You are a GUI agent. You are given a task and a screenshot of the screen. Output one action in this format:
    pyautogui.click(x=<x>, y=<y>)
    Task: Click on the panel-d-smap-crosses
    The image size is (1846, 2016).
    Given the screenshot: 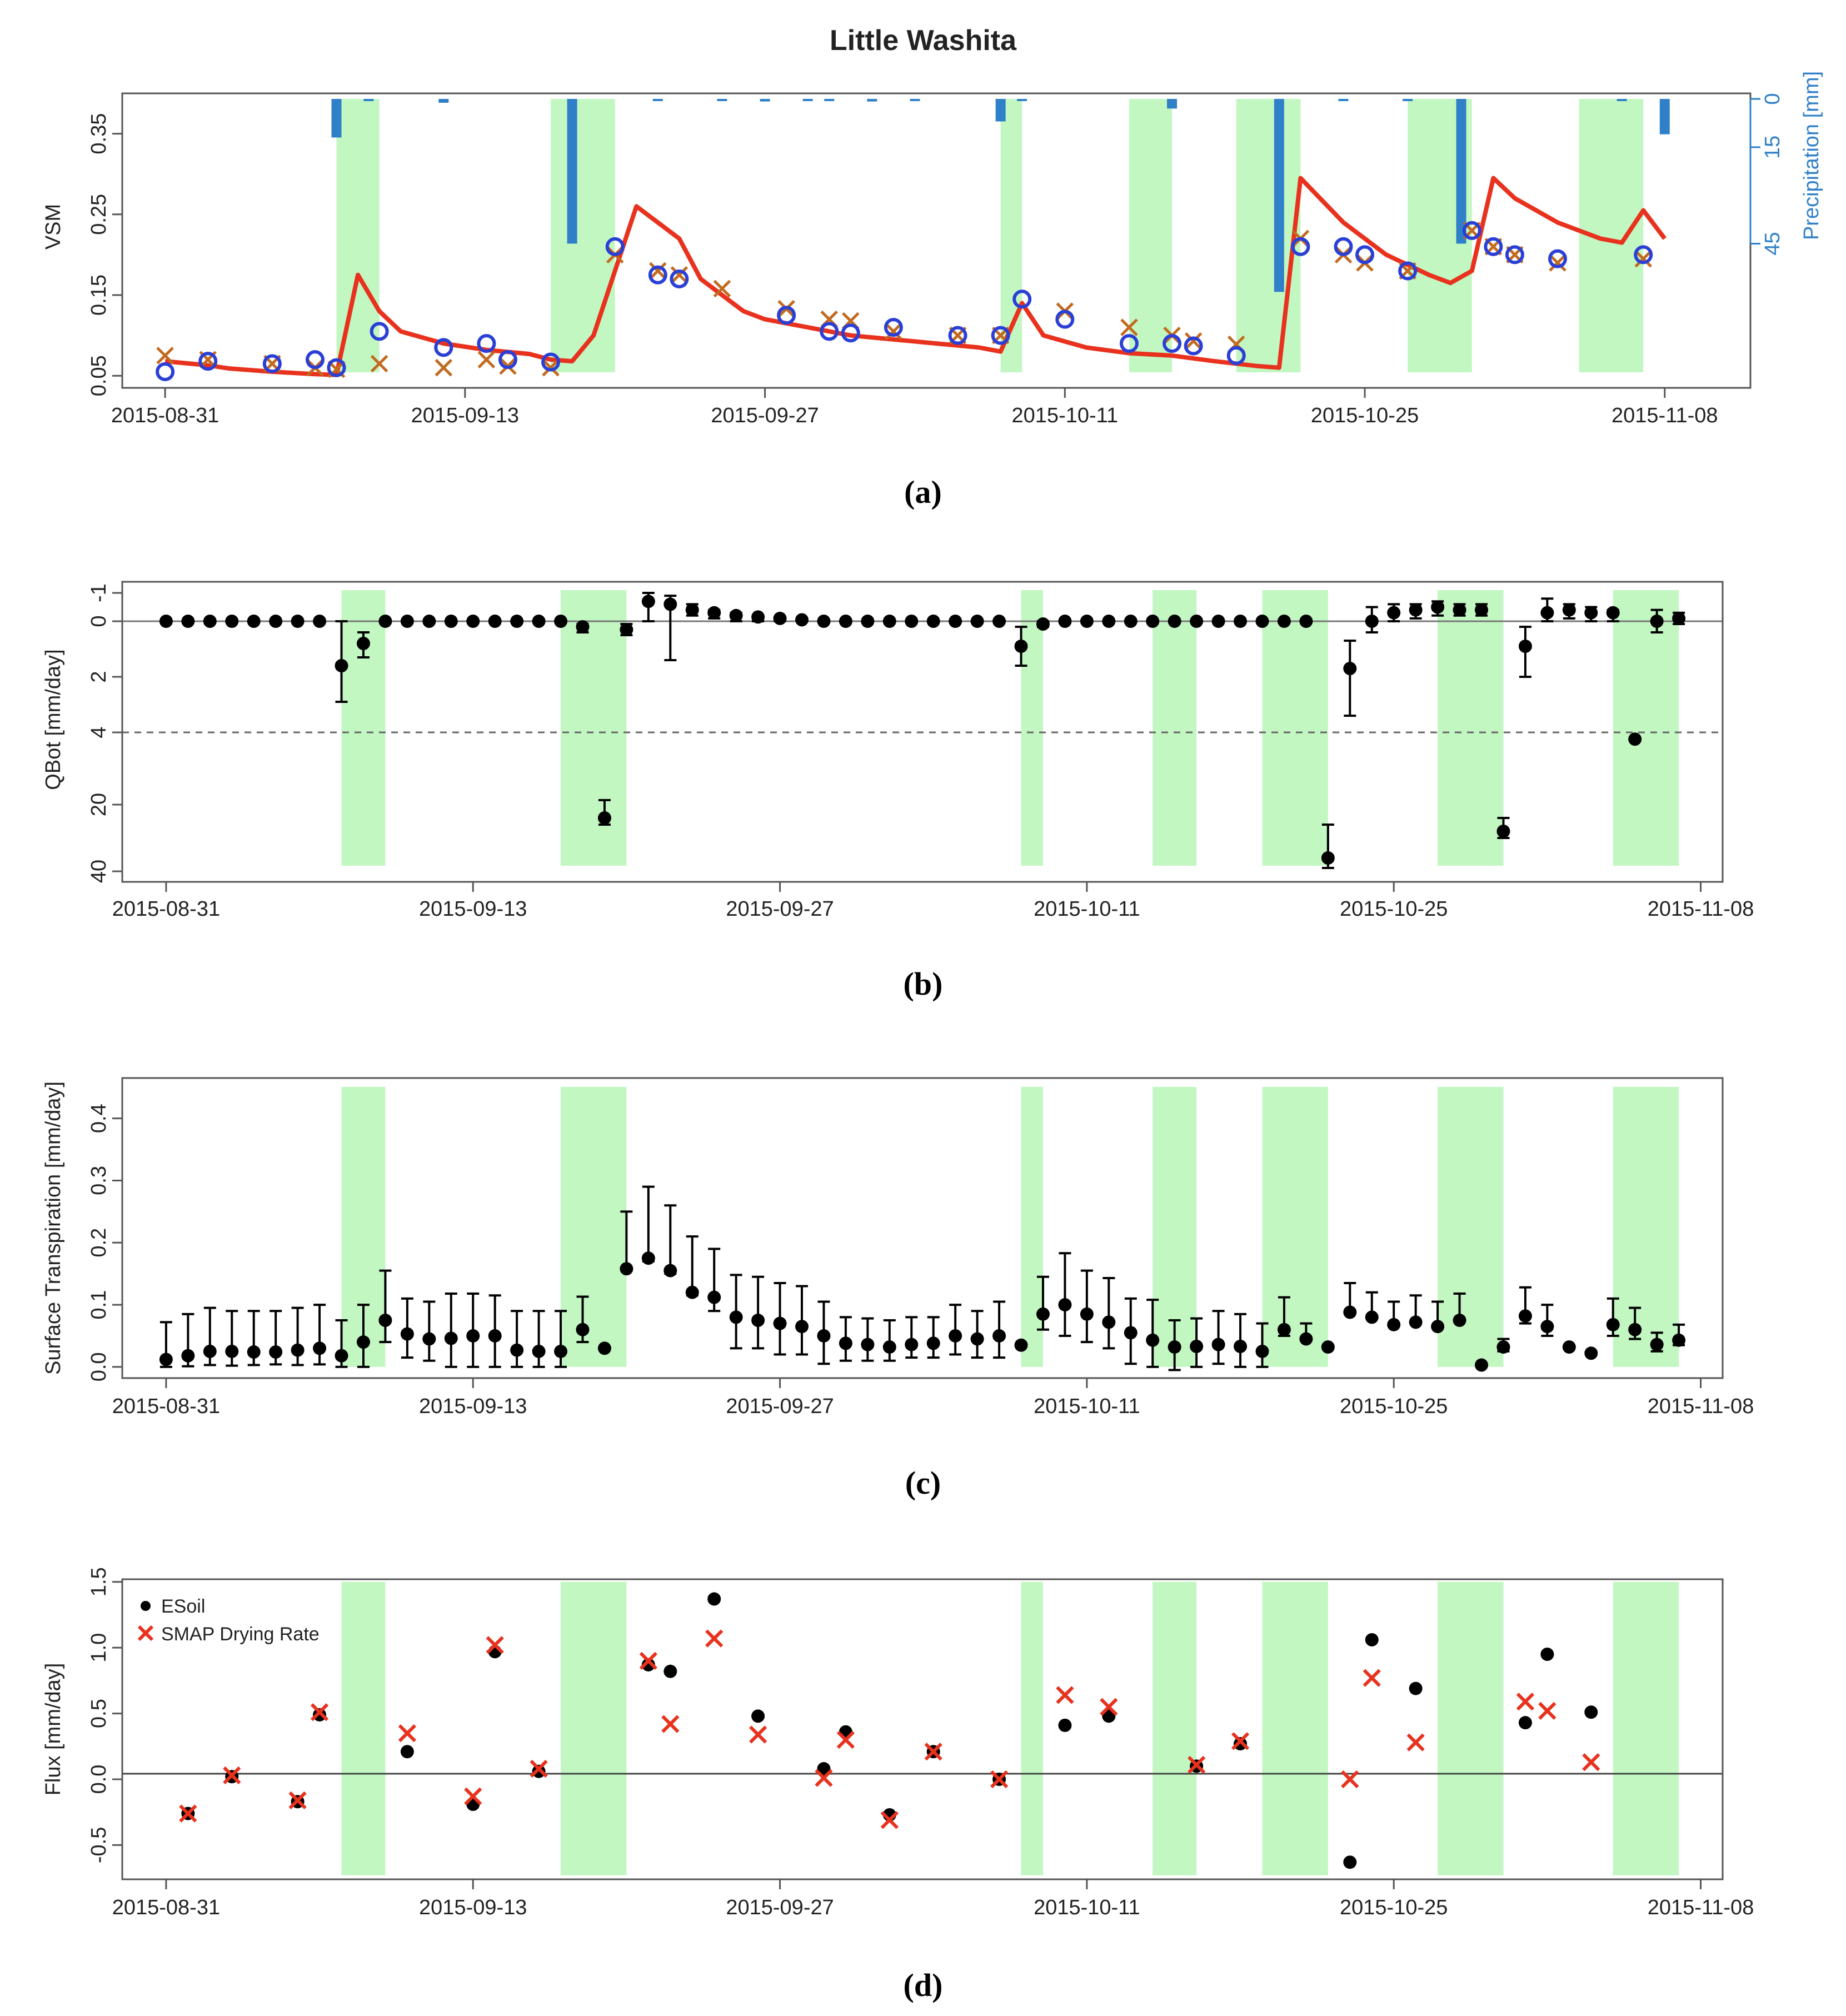 What is the action you would take?
    pyautogui.click(x=889, y=1729)
    